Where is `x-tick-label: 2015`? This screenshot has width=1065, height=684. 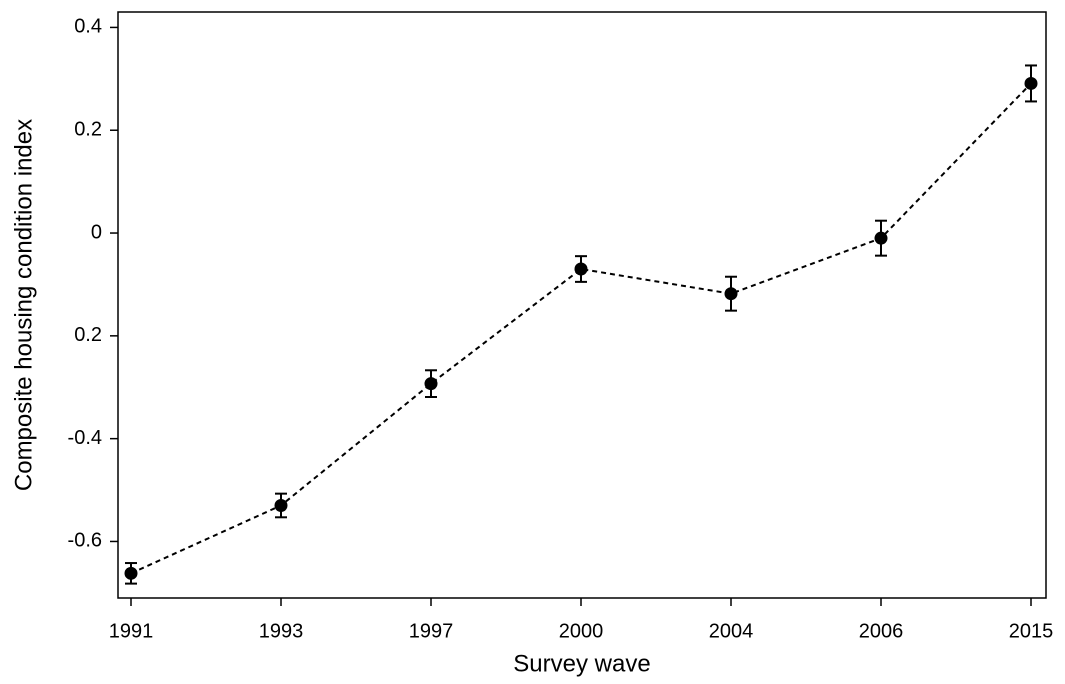
x-tick-label: 2015 is located at coordinates (1031, 631).